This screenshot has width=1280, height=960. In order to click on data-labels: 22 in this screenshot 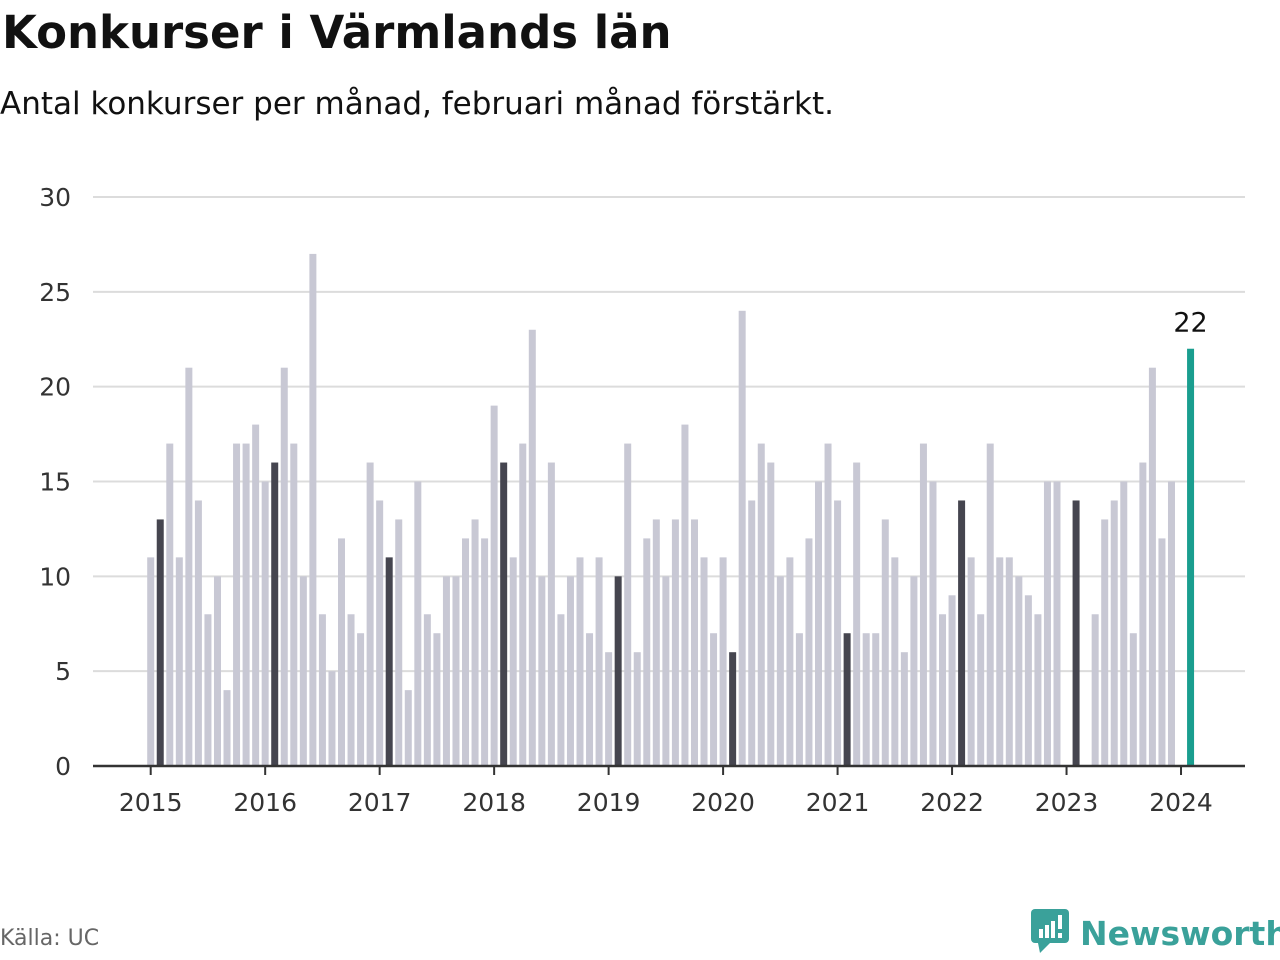, I will do `click(1190, 323)`.